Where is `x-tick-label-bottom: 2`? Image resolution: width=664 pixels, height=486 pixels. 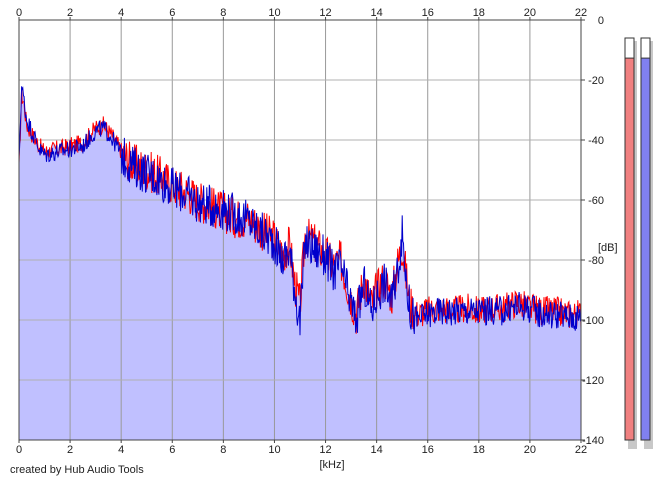
x-tick-label-bottom: 2 is located at coordinates (70, 450).